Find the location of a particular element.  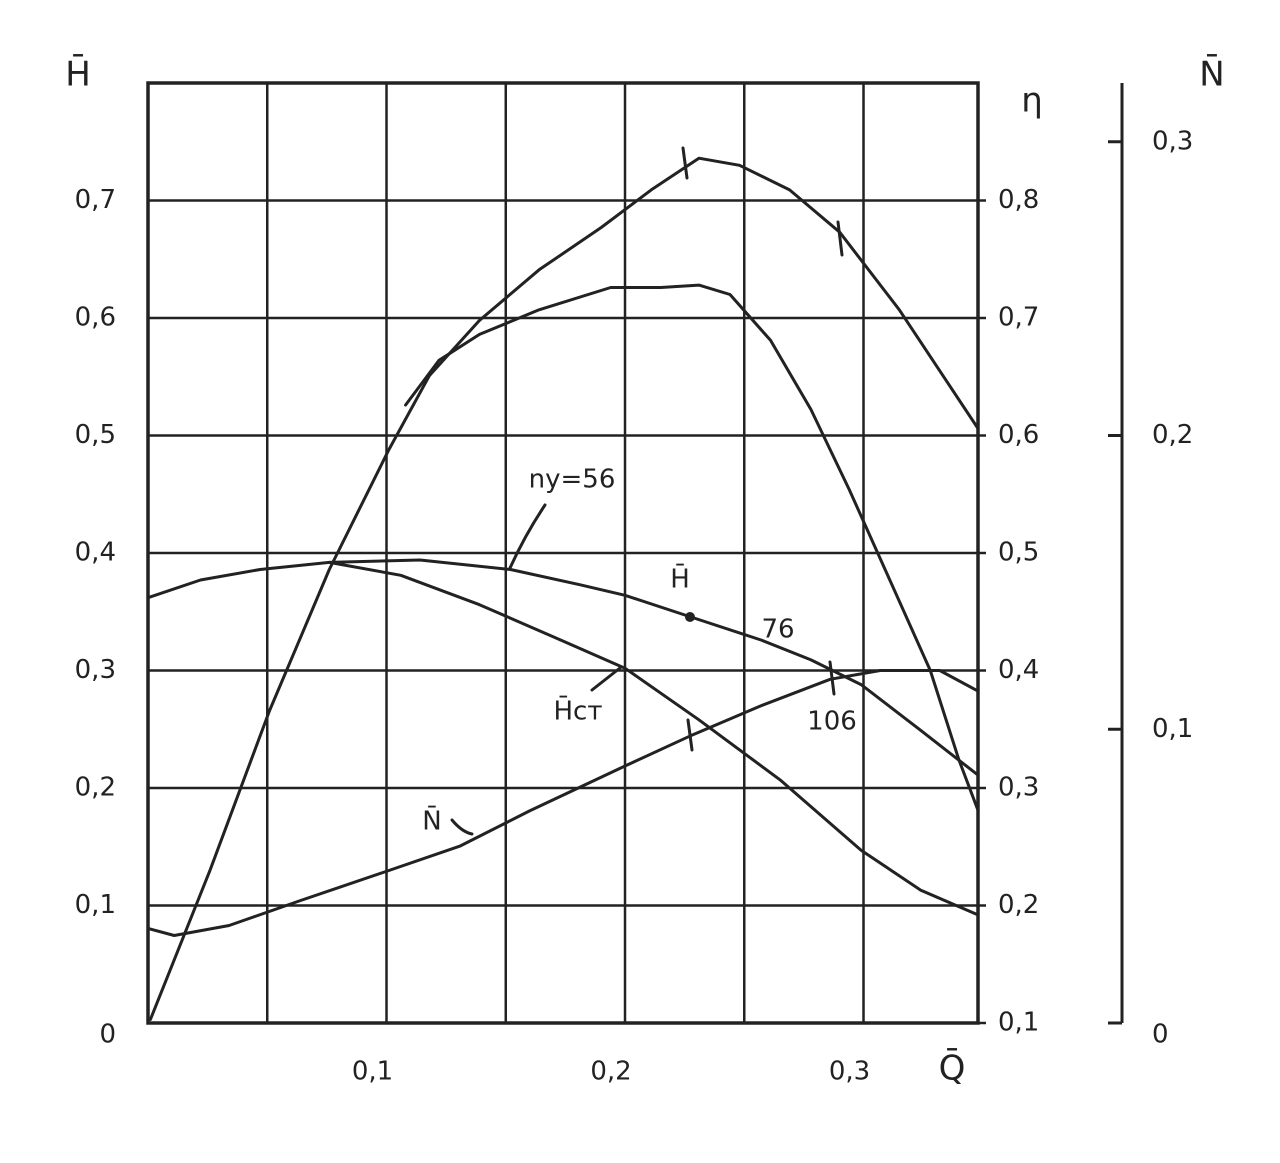

y2-axis-title: η is located at coordinates (1032, 101).